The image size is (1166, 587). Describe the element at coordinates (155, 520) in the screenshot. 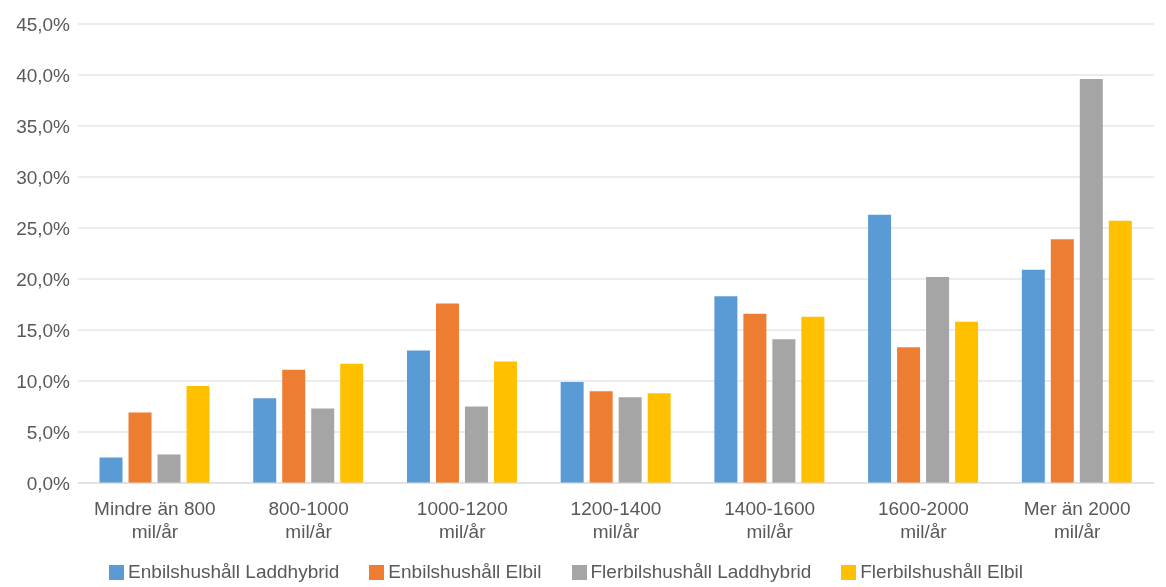

I see `x-tick-label: Mindre än 800 mil/år` at that location.